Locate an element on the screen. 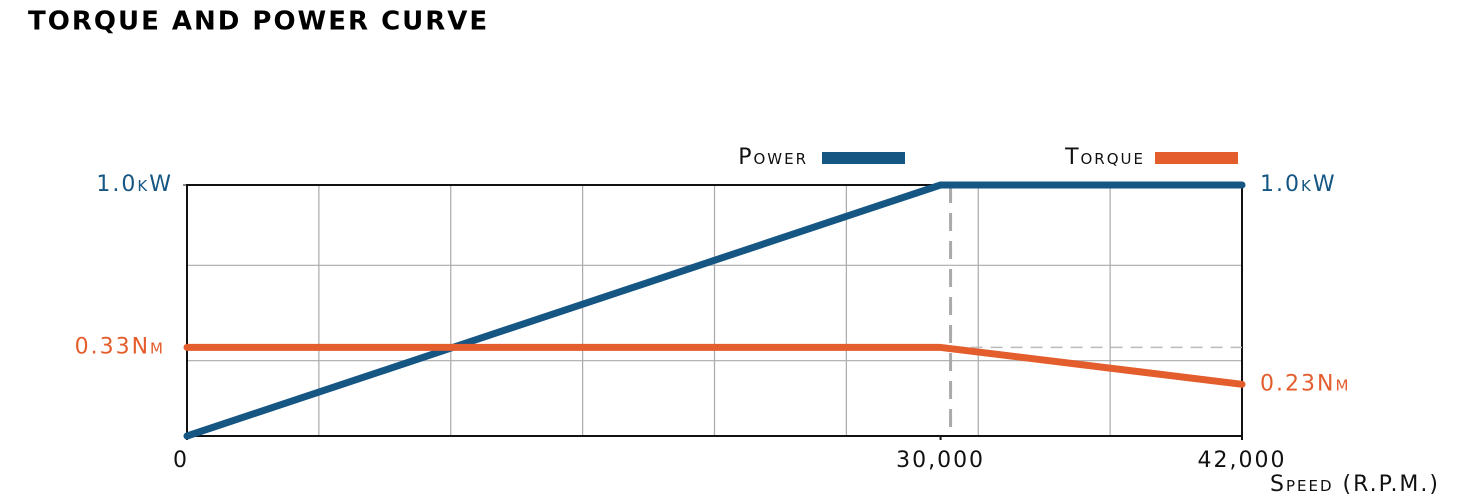 The image size is (1467, 504). y-tick-label: 1.0kW is located at coordinates (134, 184).